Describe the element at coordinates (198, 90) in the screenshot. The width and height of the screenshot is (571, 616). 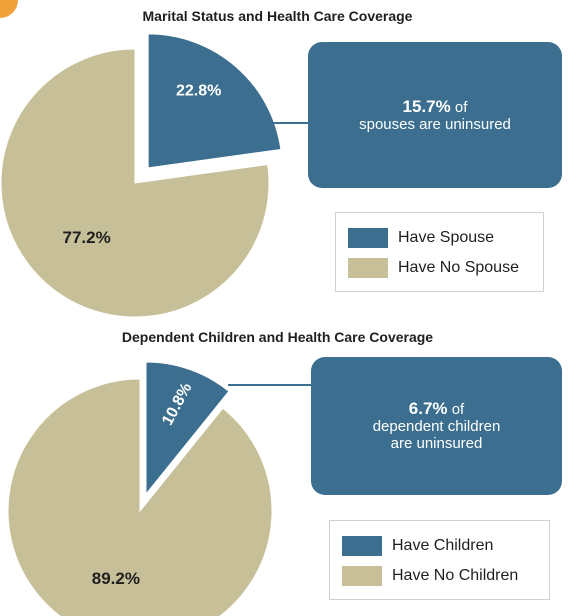
I see `pie-data-label: 22.8%` at that location.